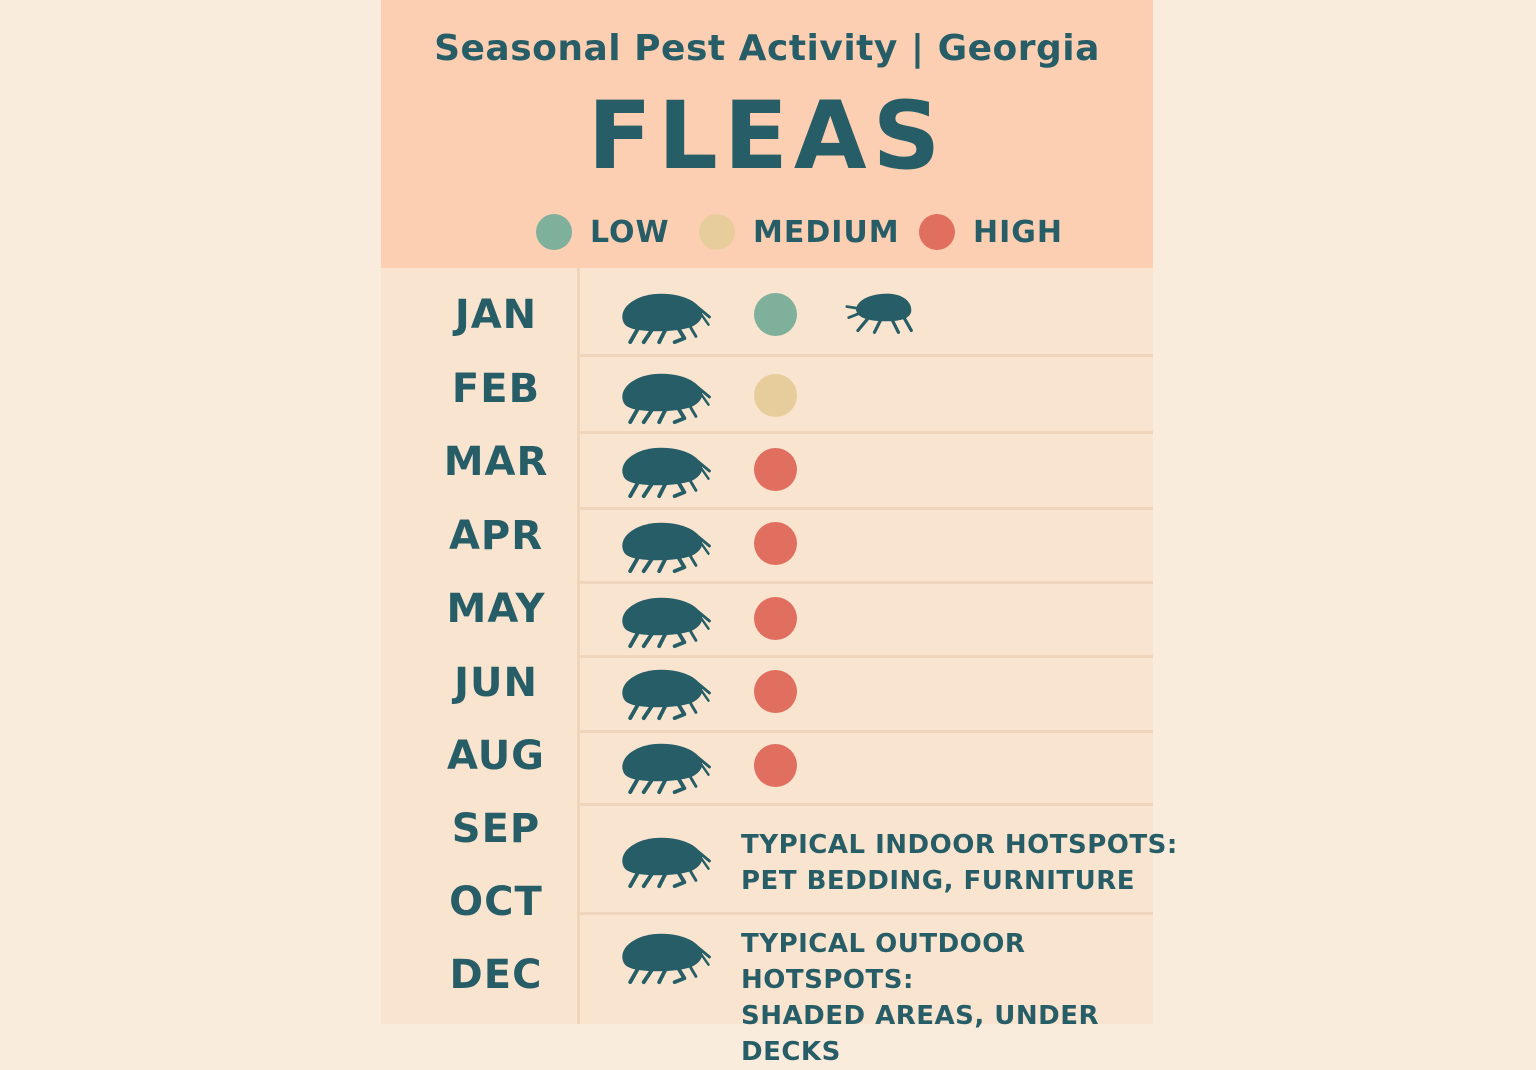 The width and height of the screenshot is (1536, 1070). Describe the element at coordinates (496, 536) in the screenshot. I see `month-label-apr: APR` at that location.